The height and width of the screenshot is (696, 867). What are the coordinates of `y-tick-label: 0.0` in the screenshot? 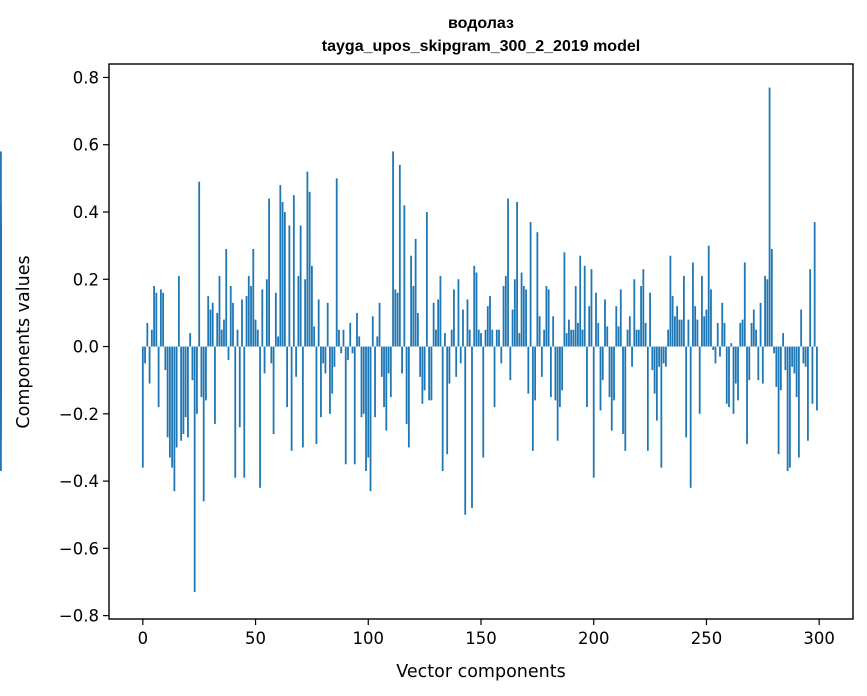 It's located at (86, 347).